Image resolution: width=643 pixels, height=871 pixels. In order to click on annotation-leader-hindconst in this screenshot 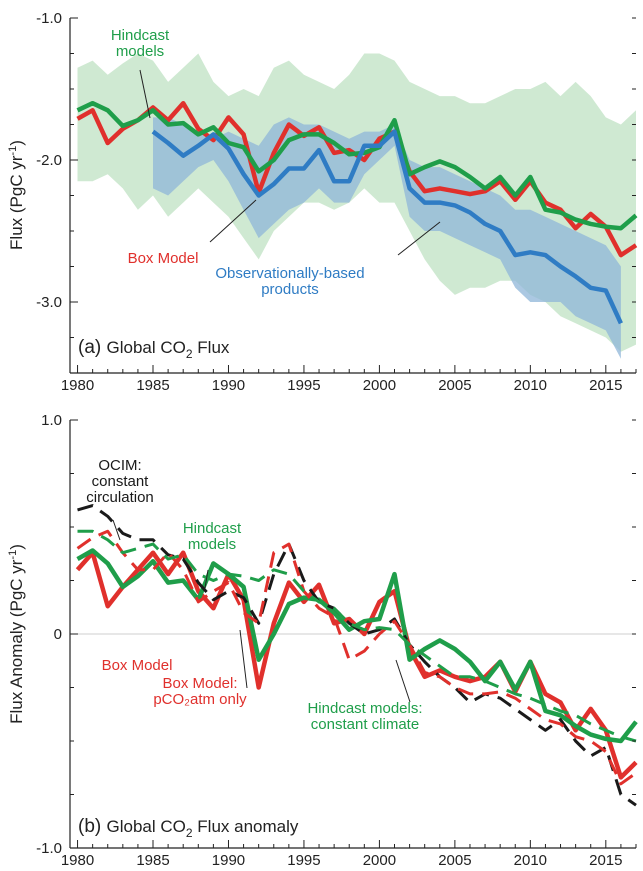, I will do `click(403, 681)`.